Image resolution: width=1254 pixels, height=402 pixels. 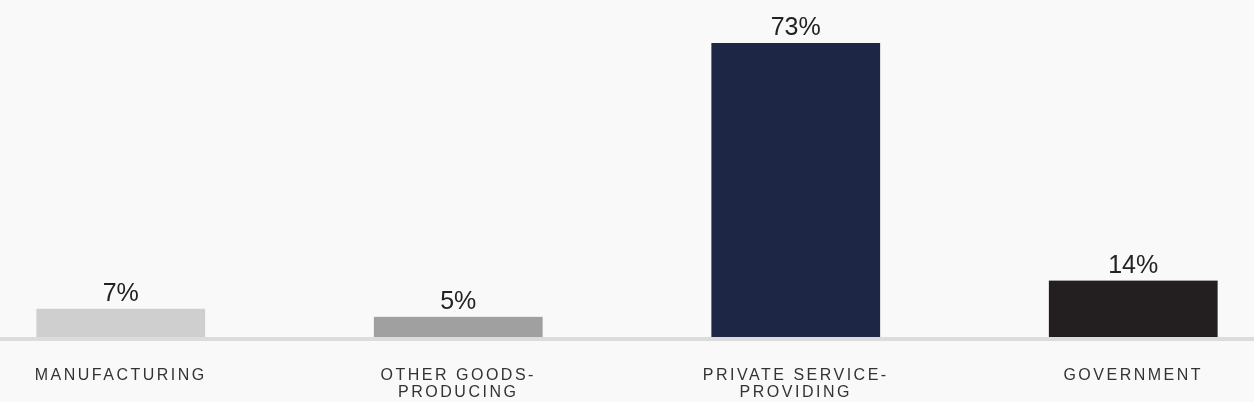 What do you see at coordinates (795, 26) in the screenshot?
I see `data-label: 73%` at bounding box center [795, 26].